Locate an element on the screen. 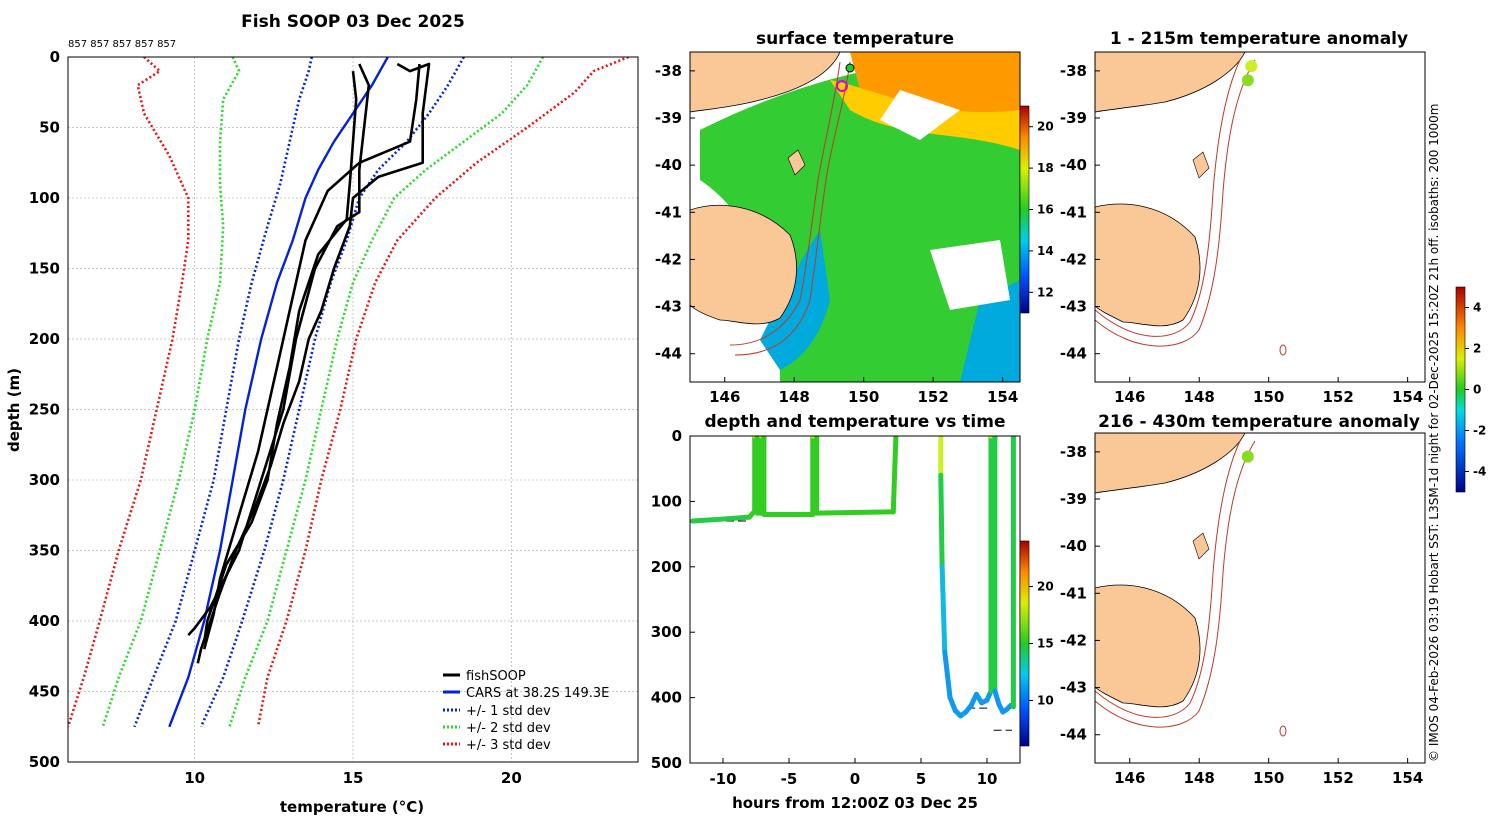 Image resolution: width=1500 pixels, height=820 pixels. anom1-axes-frame is located at coordinates (1260, 217).